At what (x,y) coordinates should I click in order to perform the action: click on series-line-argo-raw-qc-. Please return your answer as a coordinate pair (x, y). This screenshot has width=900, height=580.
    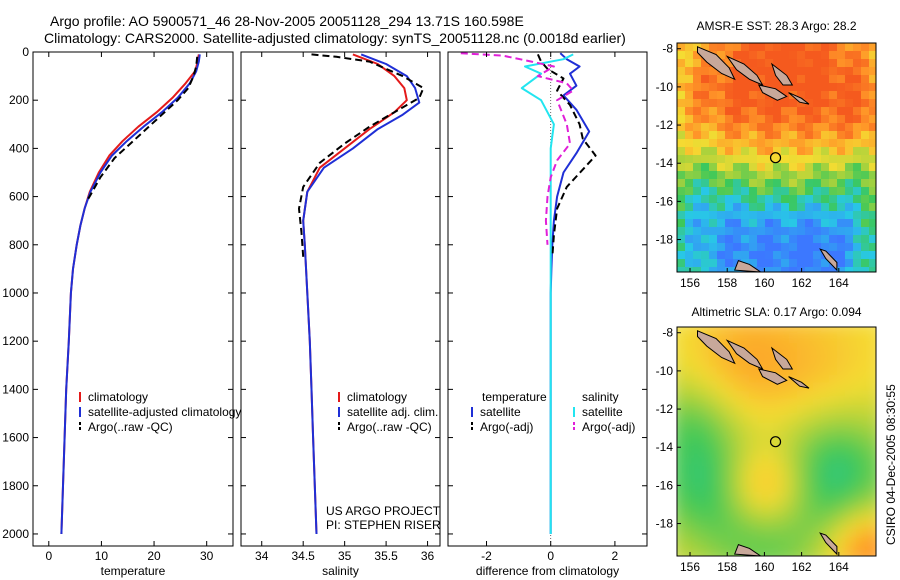
    Looking at the image, I should click on (361, 155).